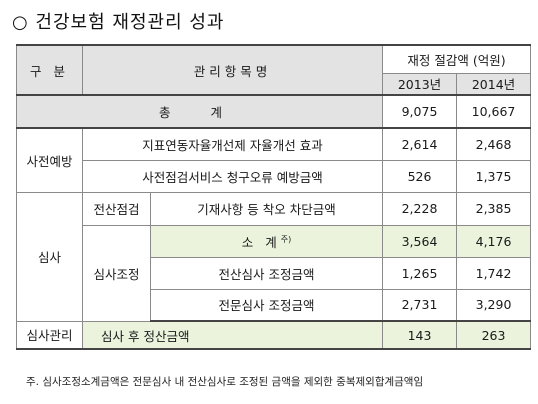 The height and width of the screenshot is (404, 538). I want to click on management-item: 심사 후 정산금액, so click(232, 335).